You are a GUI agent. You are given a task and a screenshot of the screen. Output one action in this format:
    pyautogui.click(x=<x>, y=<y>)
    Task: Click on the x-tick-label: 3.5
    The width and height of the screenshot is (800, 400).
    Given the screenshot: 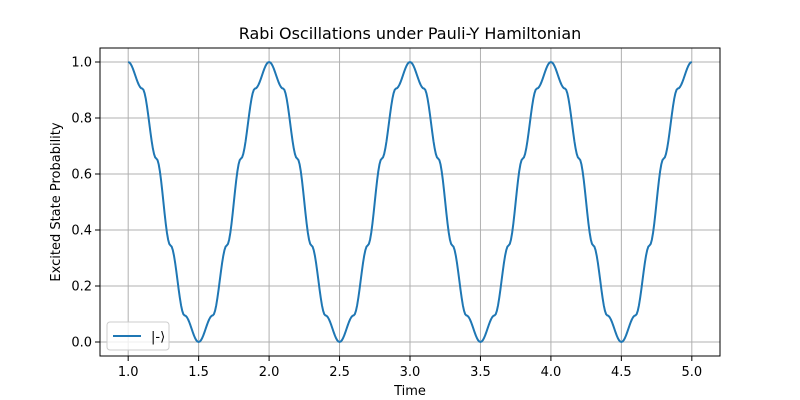 What is the action you would take?
    pyautogui.click(x=480, y=372)
    